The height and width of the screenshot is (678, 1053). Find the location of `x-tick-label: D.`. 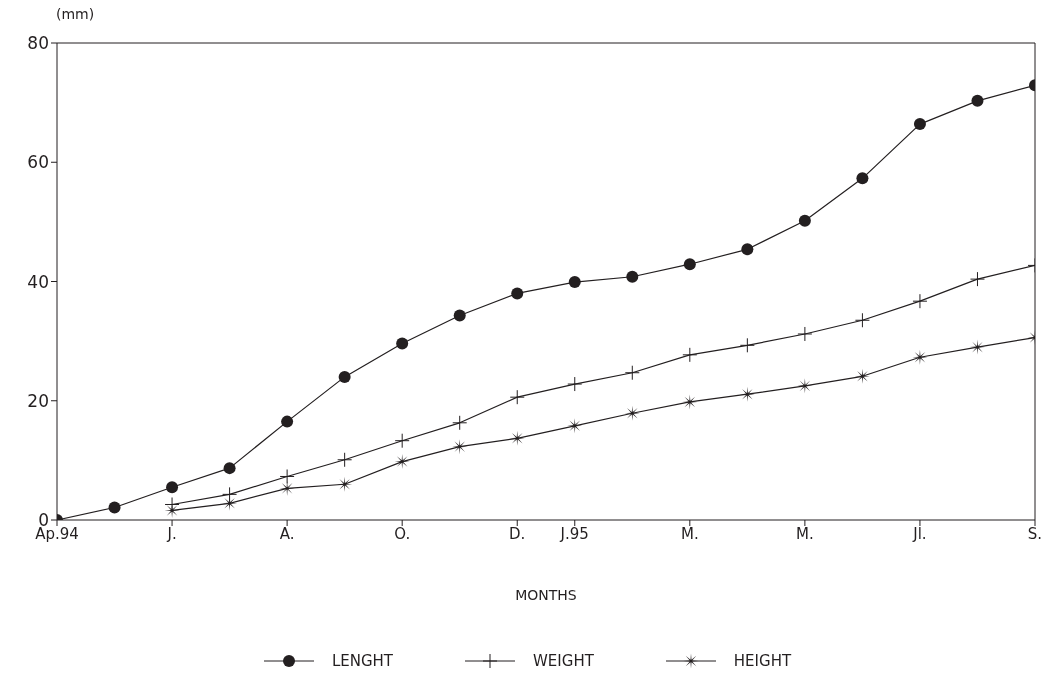

x-tick-label: D. is located at coordinates (517, 533).